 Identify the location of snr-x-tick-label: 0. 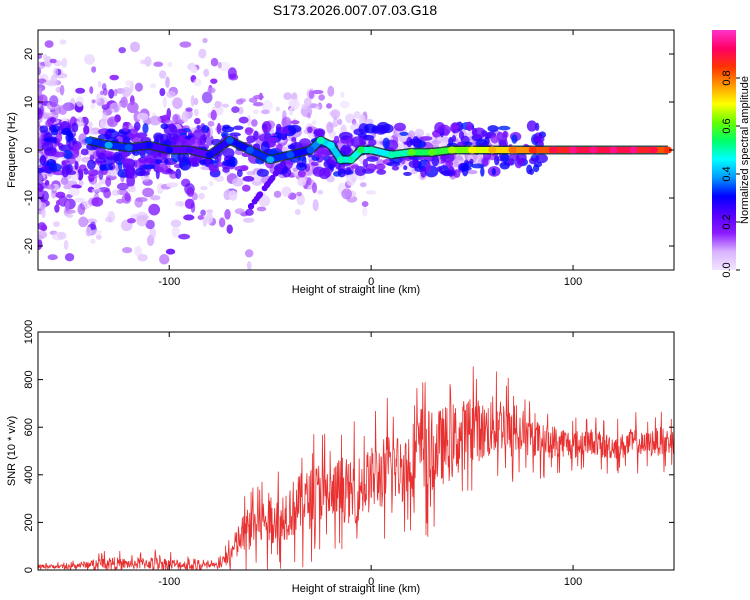
(371, 582).